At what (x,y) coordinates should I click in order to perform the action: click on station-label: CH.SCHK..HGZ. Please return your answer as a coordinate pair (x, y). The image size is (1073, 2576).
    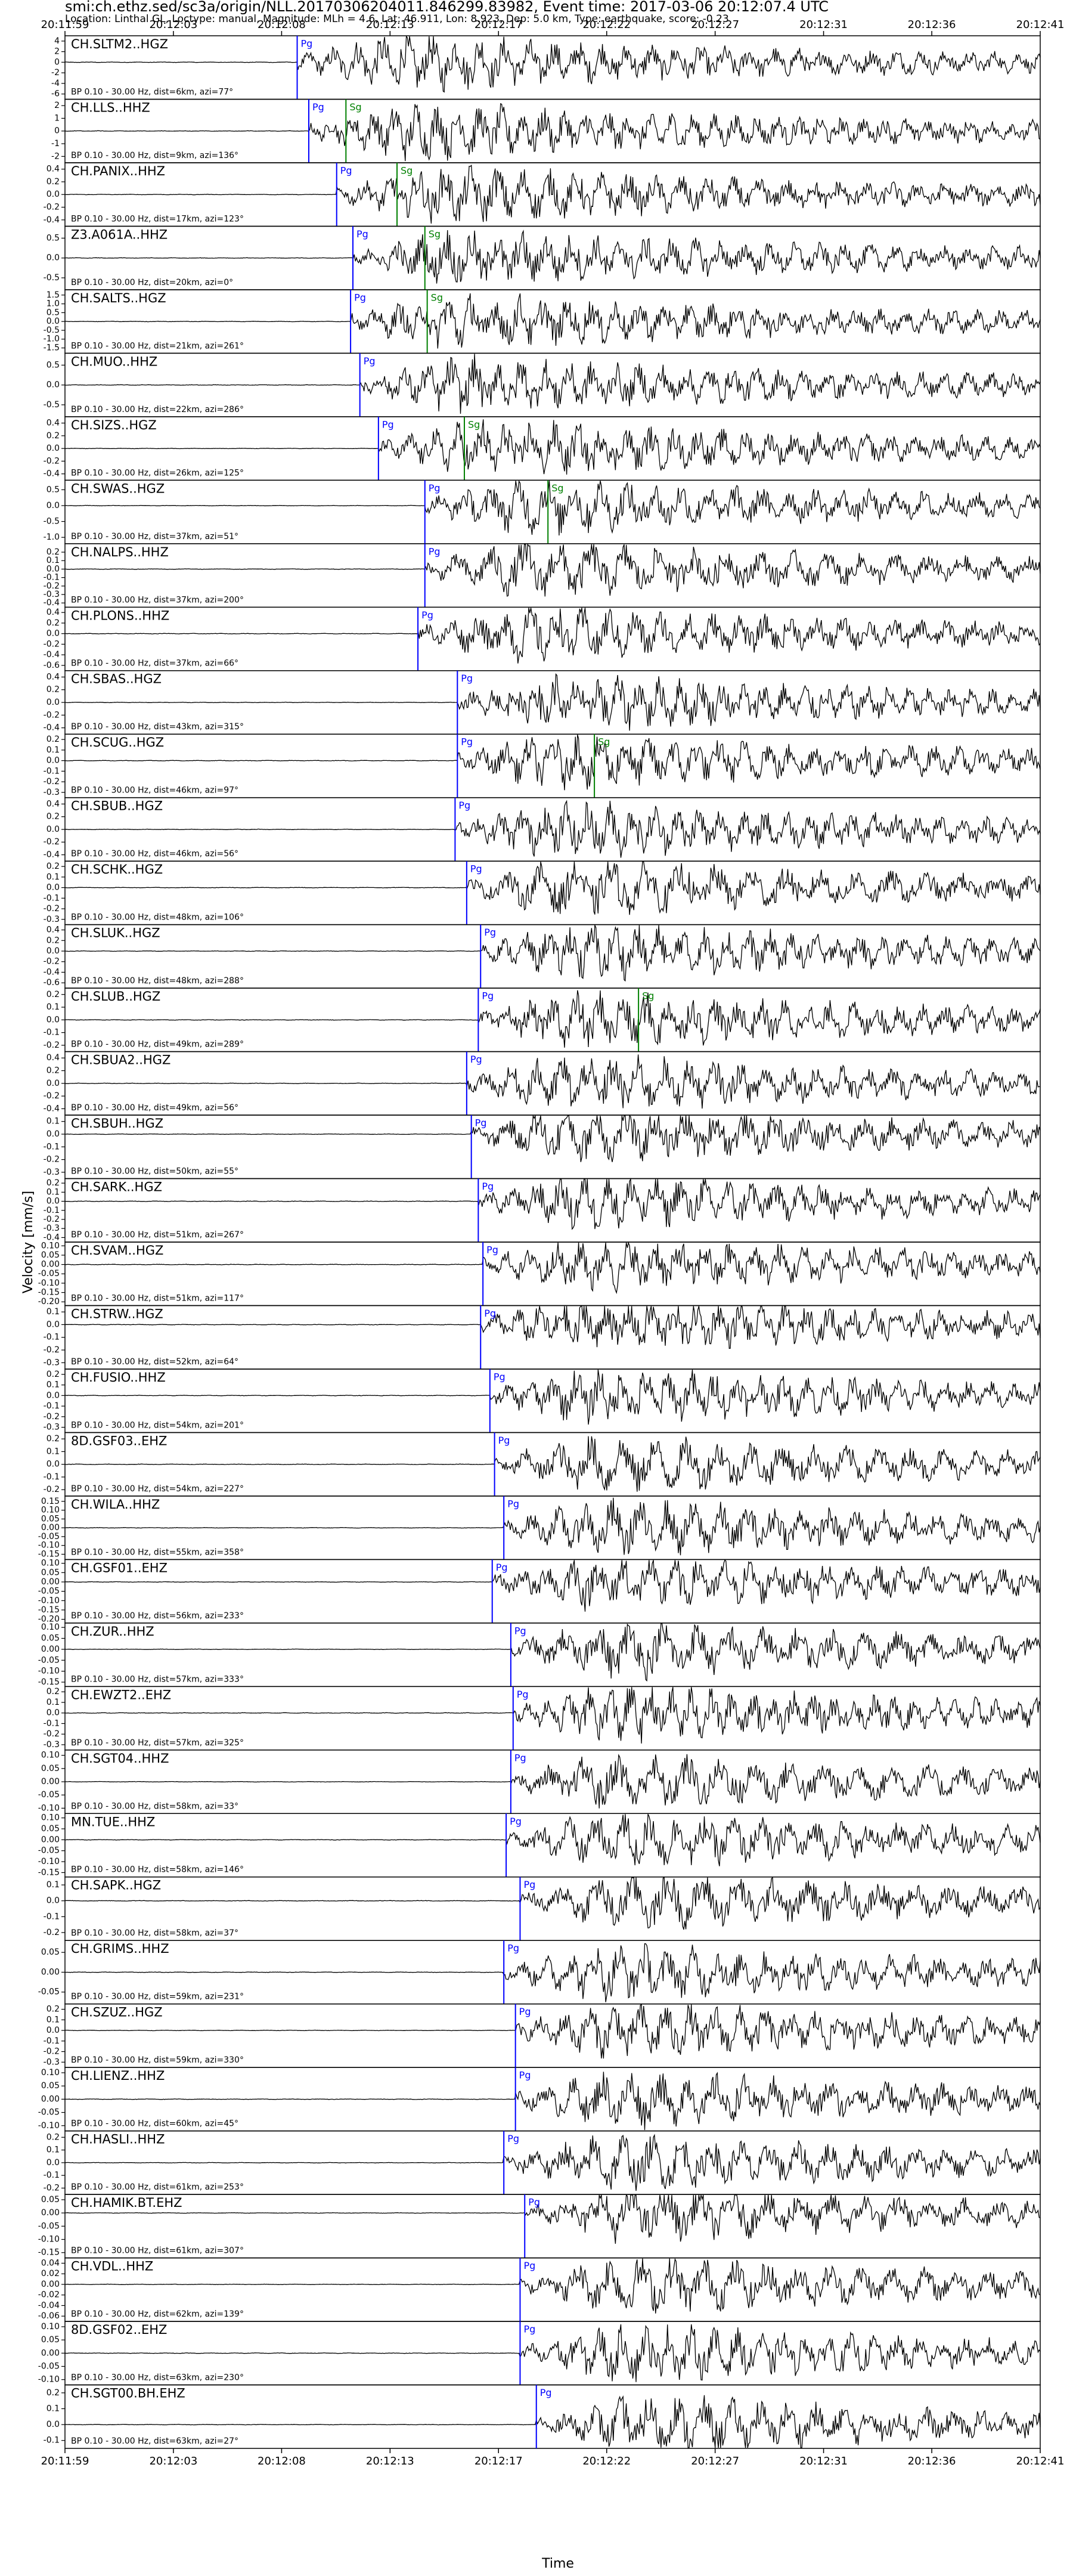
    Looking at the image, I should click on (117, 870).